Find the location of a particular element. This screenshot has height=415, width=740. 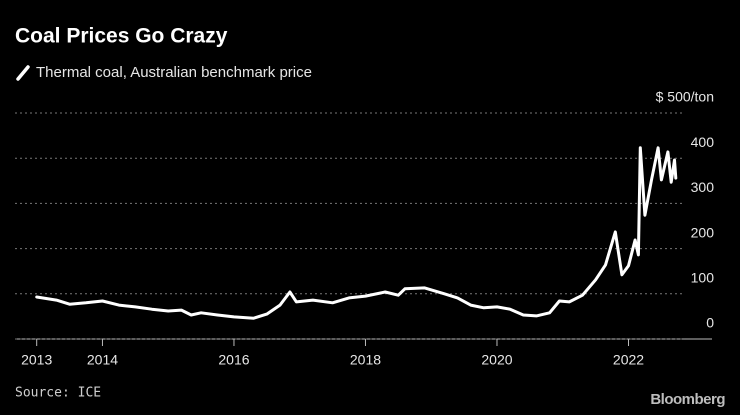

x-tick-label: 2014 is located at coordinates (102, 360).